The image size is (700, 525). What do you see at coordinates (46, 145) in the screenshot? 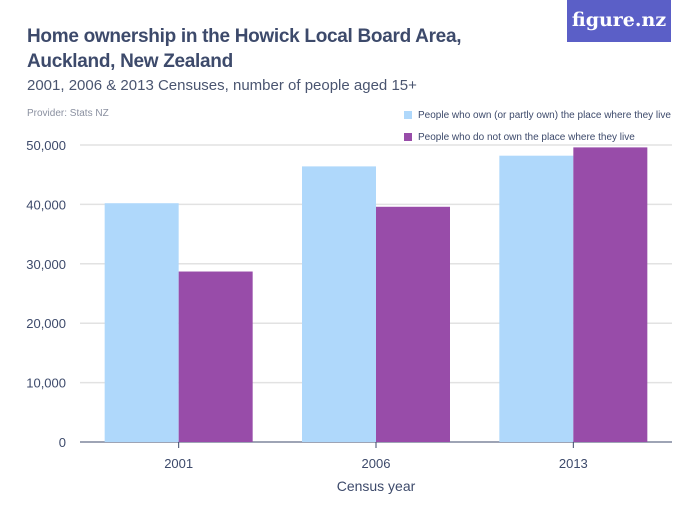
I see `y-tick-label: 50,000` at bounding box center [46, 145].